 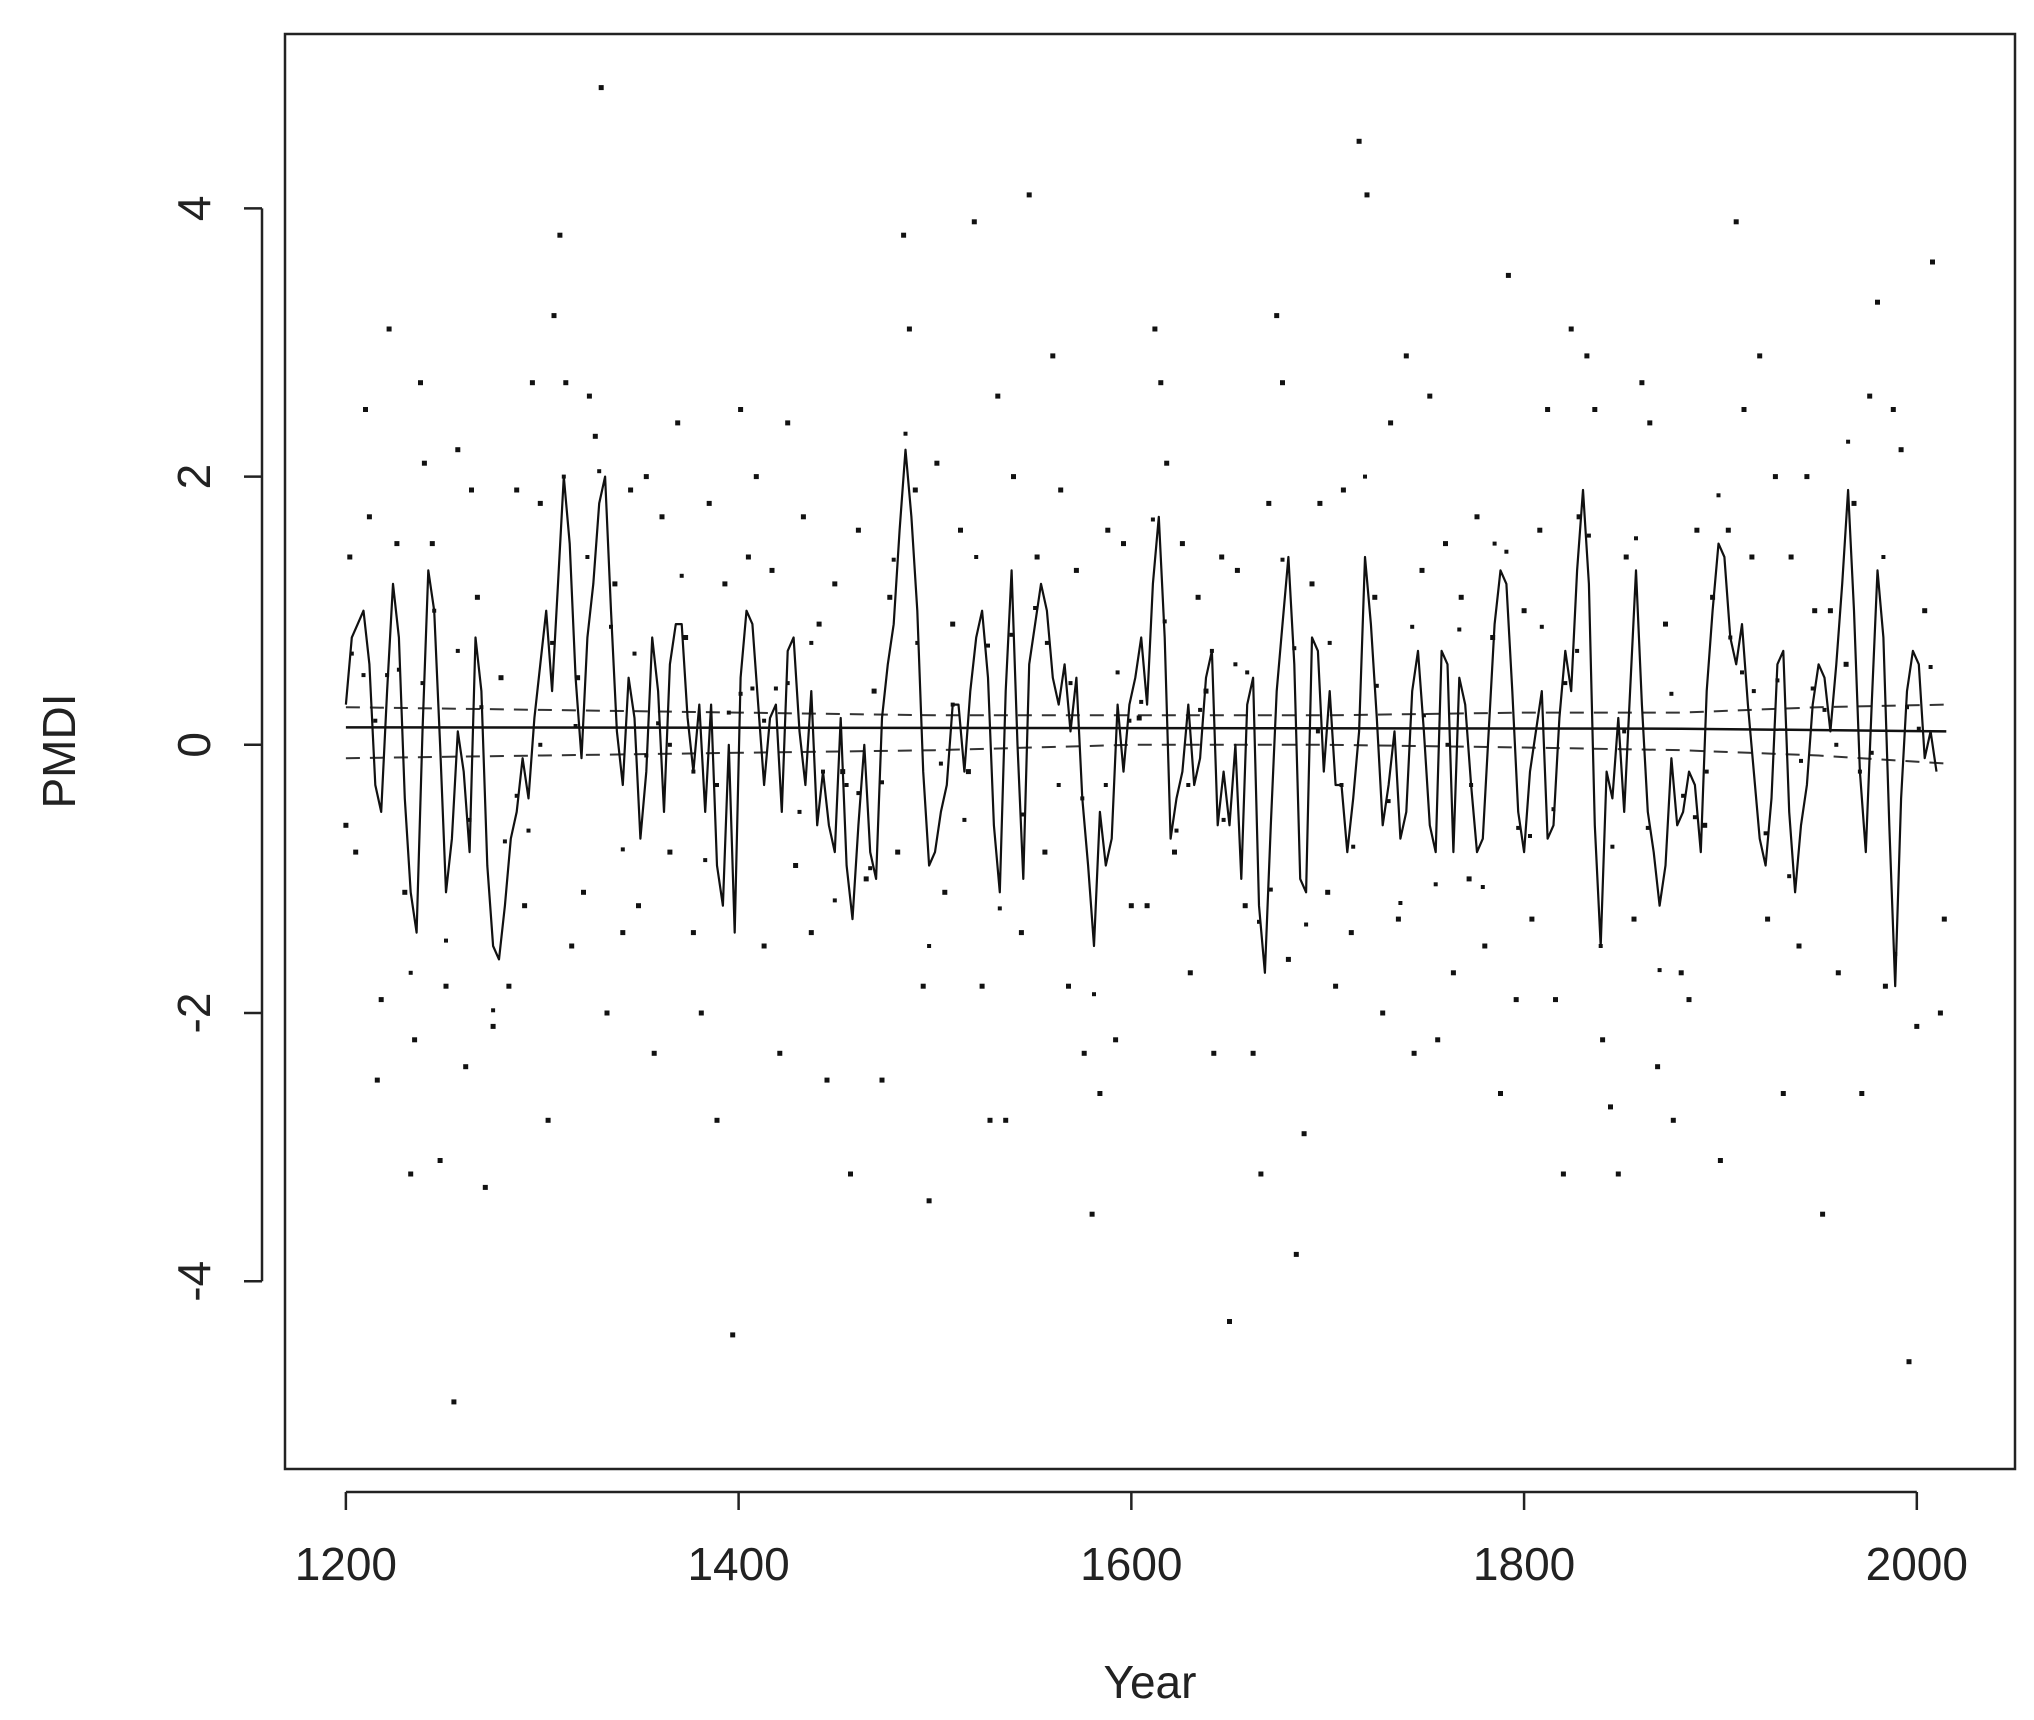 I want to click on x-axis: 1200 1400 1600 1800 2000, so click(x=1131, y=1540).